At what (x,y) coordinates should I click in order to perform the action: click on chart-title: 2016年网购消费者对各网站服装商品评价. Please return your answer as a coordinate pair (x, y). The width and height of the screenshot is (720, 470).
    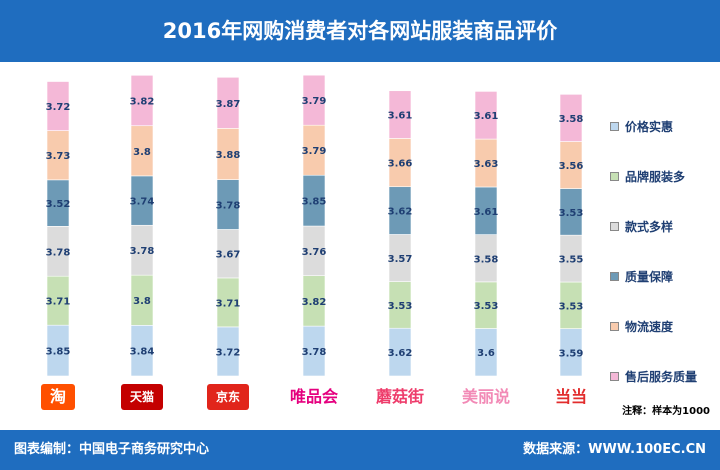
    Looking at the image, I should click on (360, 31).